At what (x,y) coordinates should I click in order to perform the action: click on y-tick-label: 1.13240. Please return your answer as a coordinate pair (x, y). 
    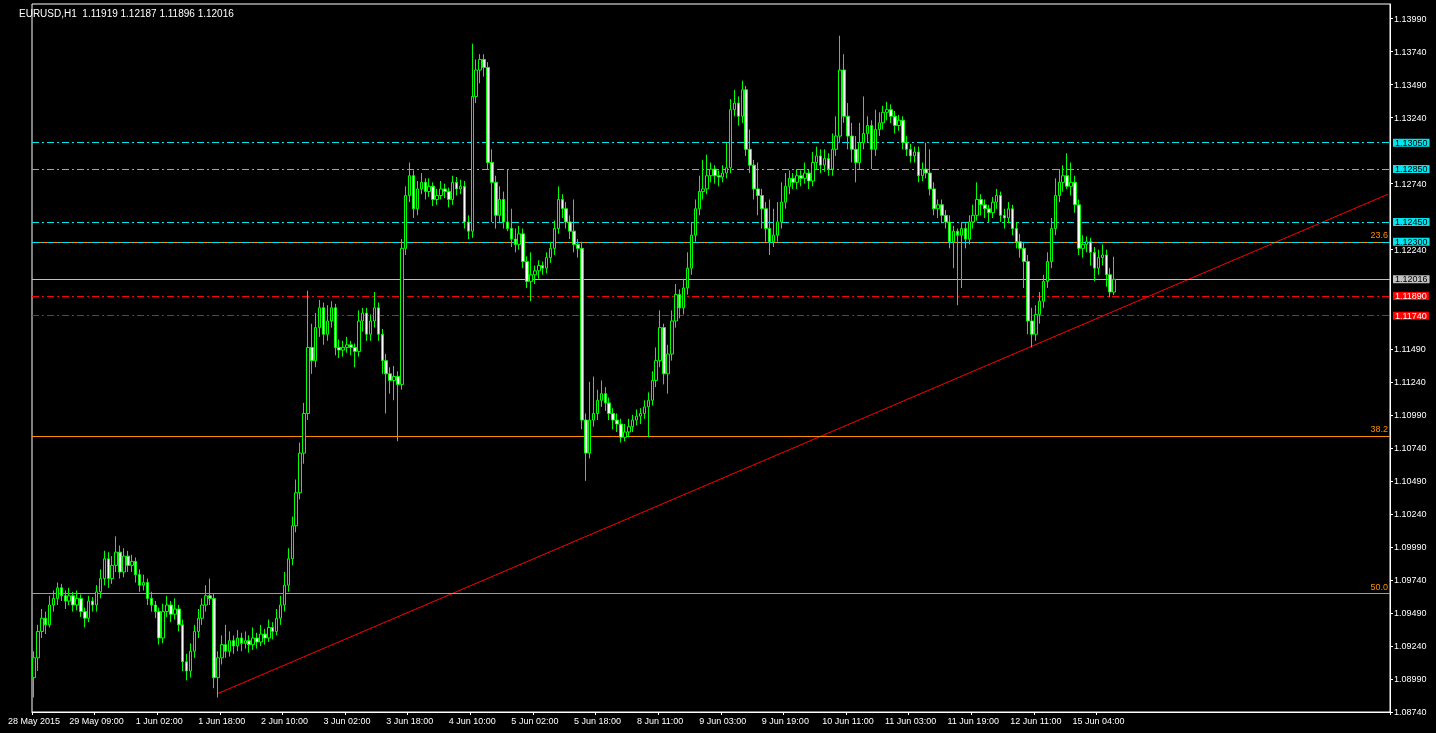
    Looking at the image, I should click on (1410, 117).